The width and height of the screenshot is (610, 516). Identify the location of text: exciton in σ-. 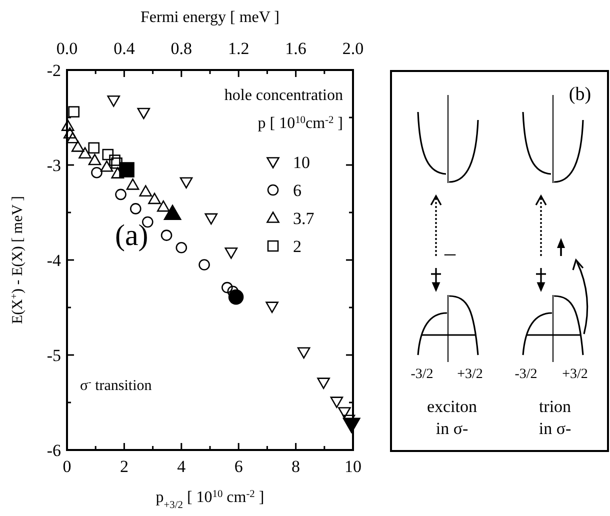
(452, 417).